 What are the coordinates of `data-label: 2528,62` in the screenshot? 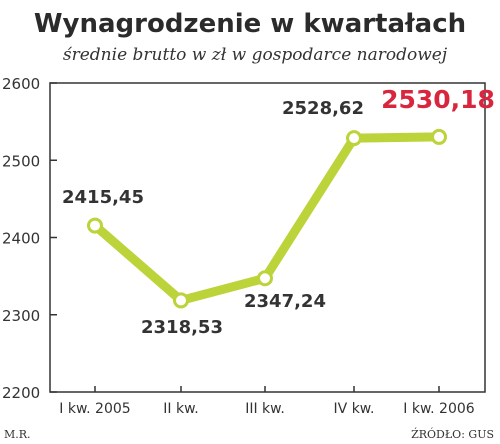 It's located at (323, 108).